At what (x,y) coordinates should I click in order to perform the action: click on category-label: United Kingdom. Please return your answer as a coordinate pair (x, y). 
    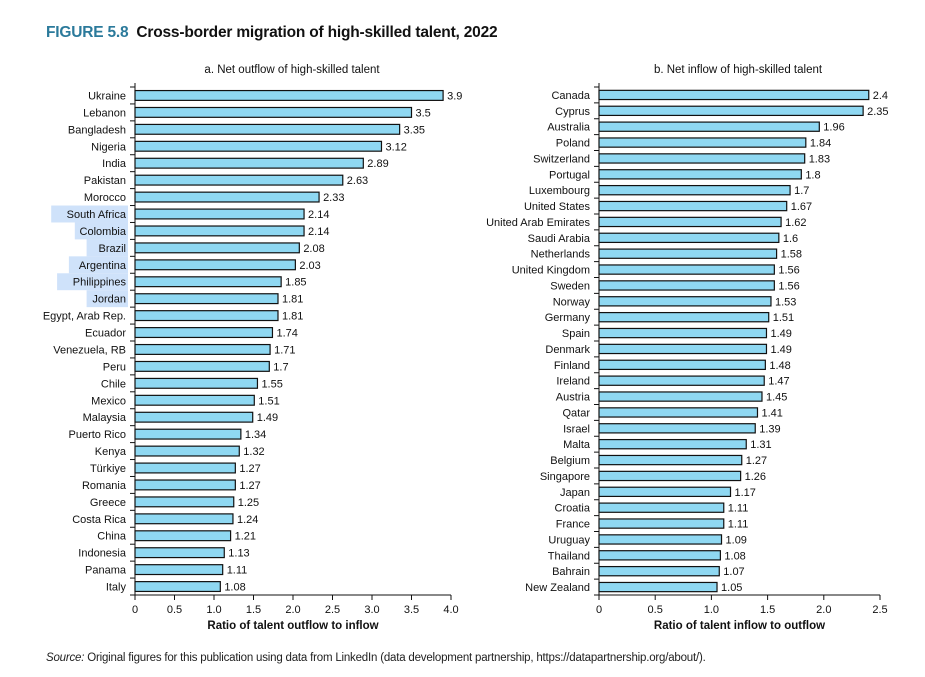
    Looking at the image, I should click on (551, 271).